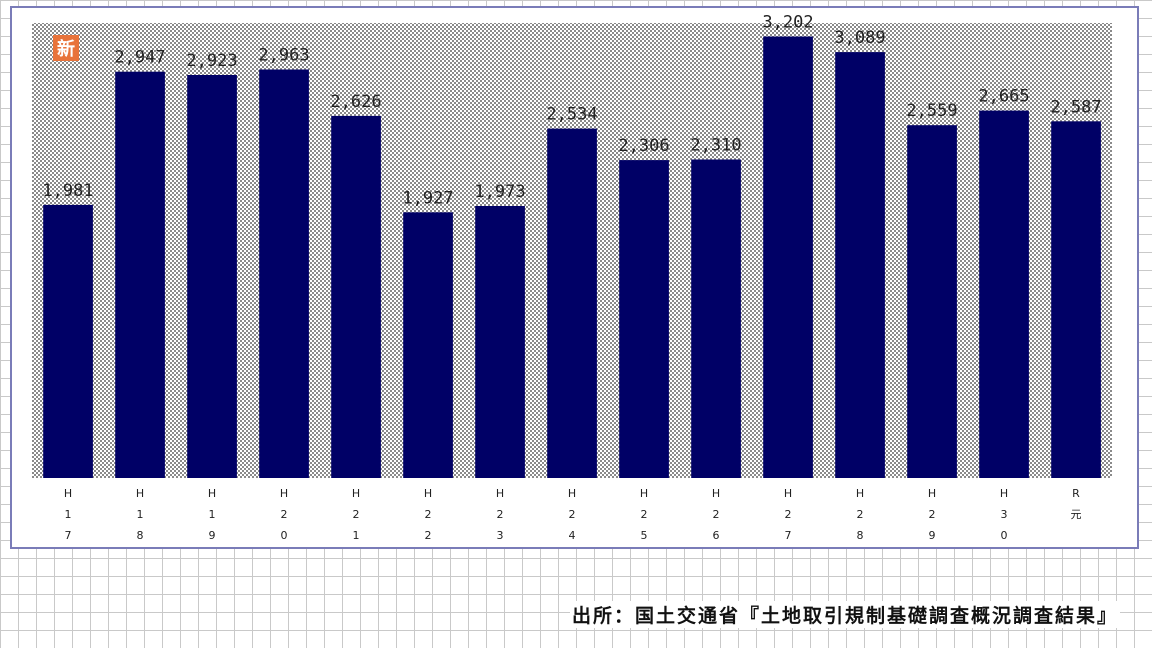  What do you see at coordinates (68, 341) in the screenshot?
I see `bar-H17` at bounding box center [68, 341].